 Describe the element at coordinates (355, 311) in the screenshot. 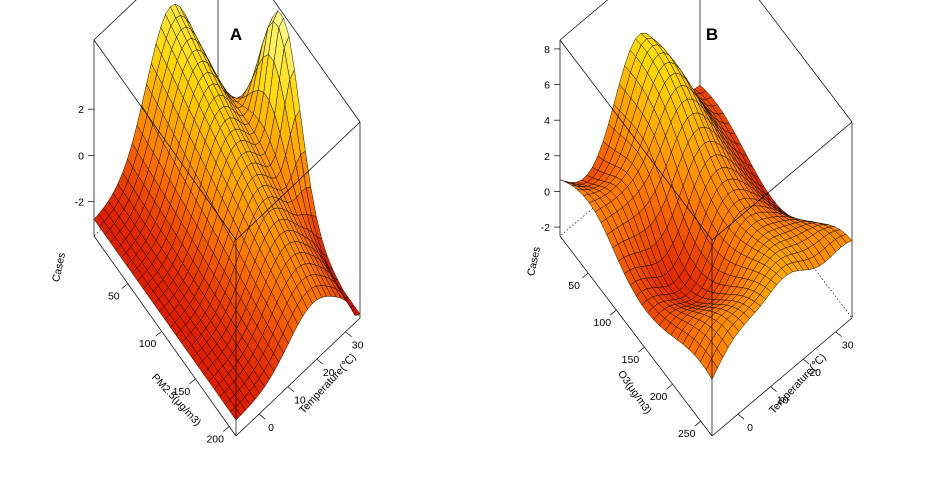

I see `surface-facet` at that location.